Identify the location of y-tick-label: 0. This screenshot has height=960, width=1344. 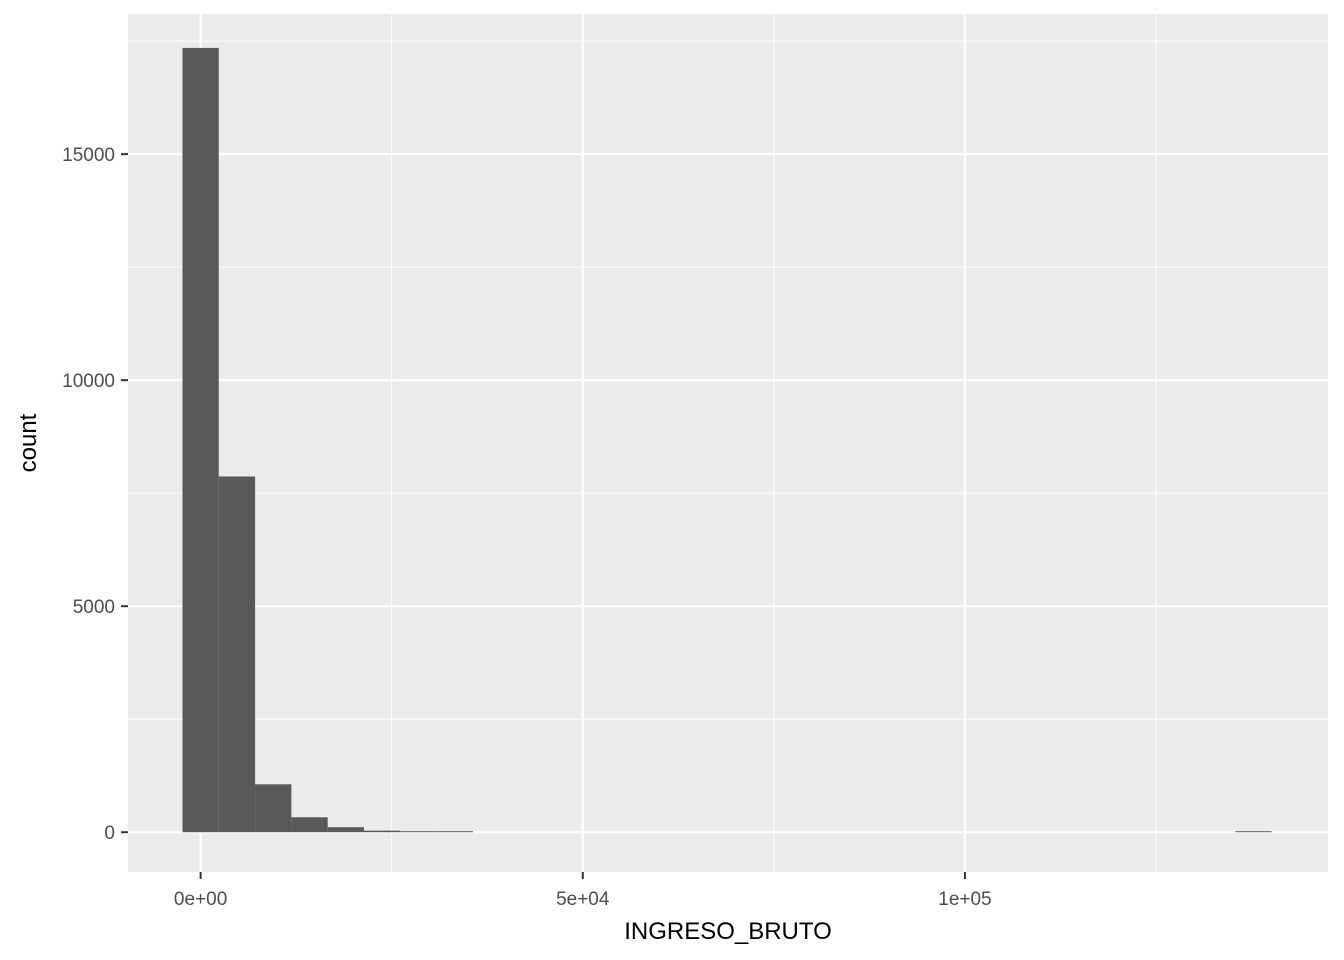
(109, 833).